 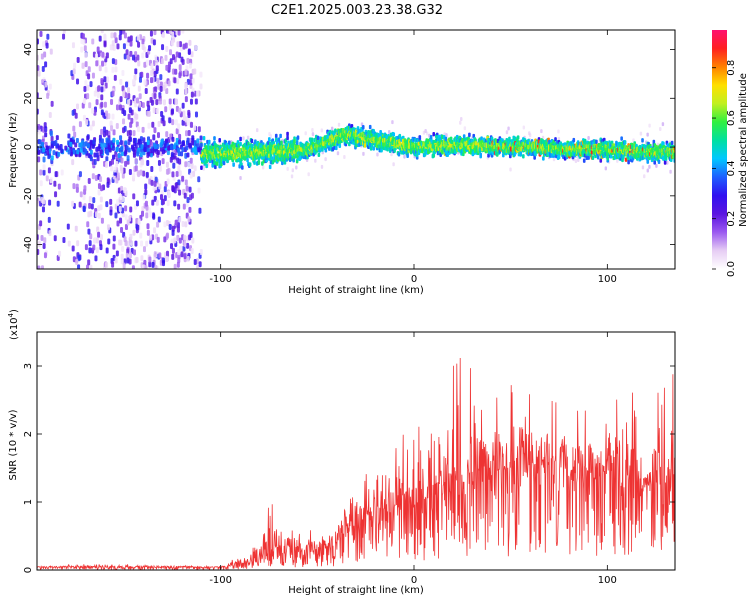 I want to click on y-tick-label: 1, so click(x=28, y=502).